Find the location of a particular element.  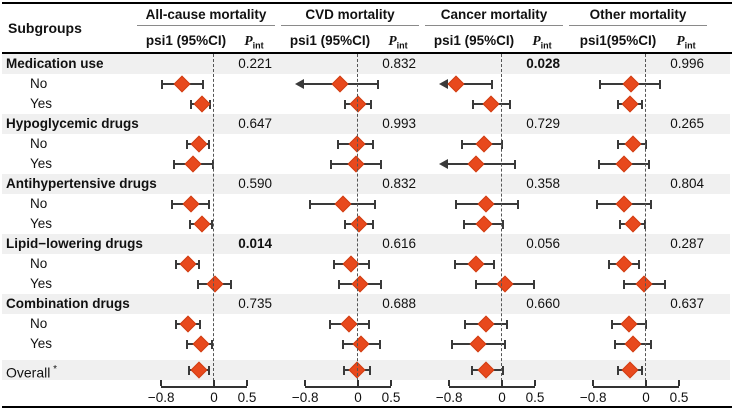

panel-title-other: Other mortality is located at coordinates (638, 16).